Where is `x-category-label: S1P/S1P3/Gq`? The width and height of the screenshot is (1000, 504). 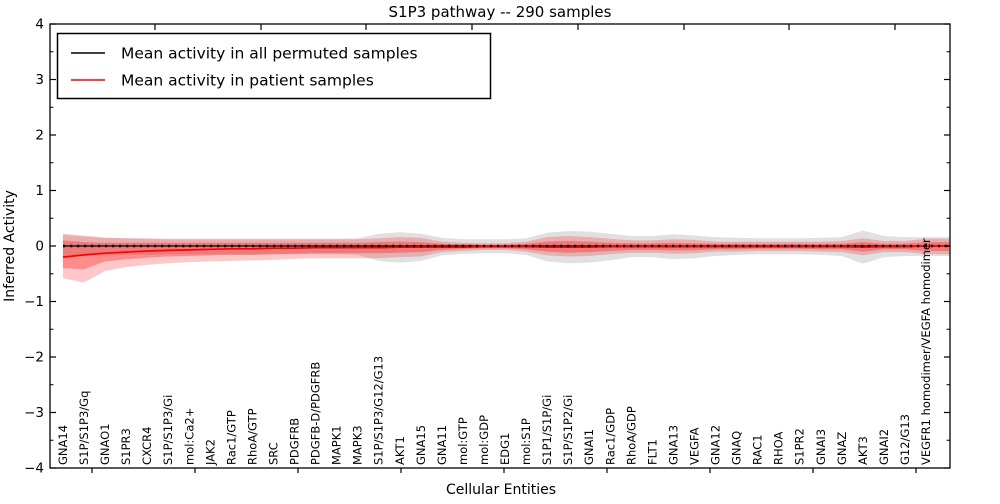 x-category-label: S1P/S1P3/Gq is located at coordinates (84, 428).